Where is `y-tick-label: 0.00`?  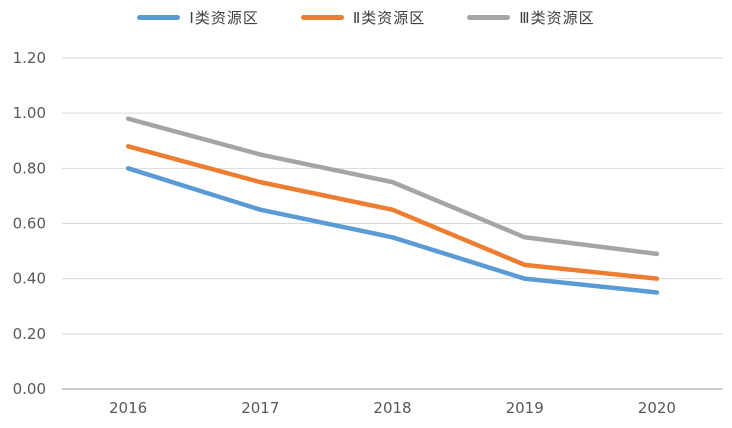
y-tick-label: 0.00 is located at coordinates (29, 389).